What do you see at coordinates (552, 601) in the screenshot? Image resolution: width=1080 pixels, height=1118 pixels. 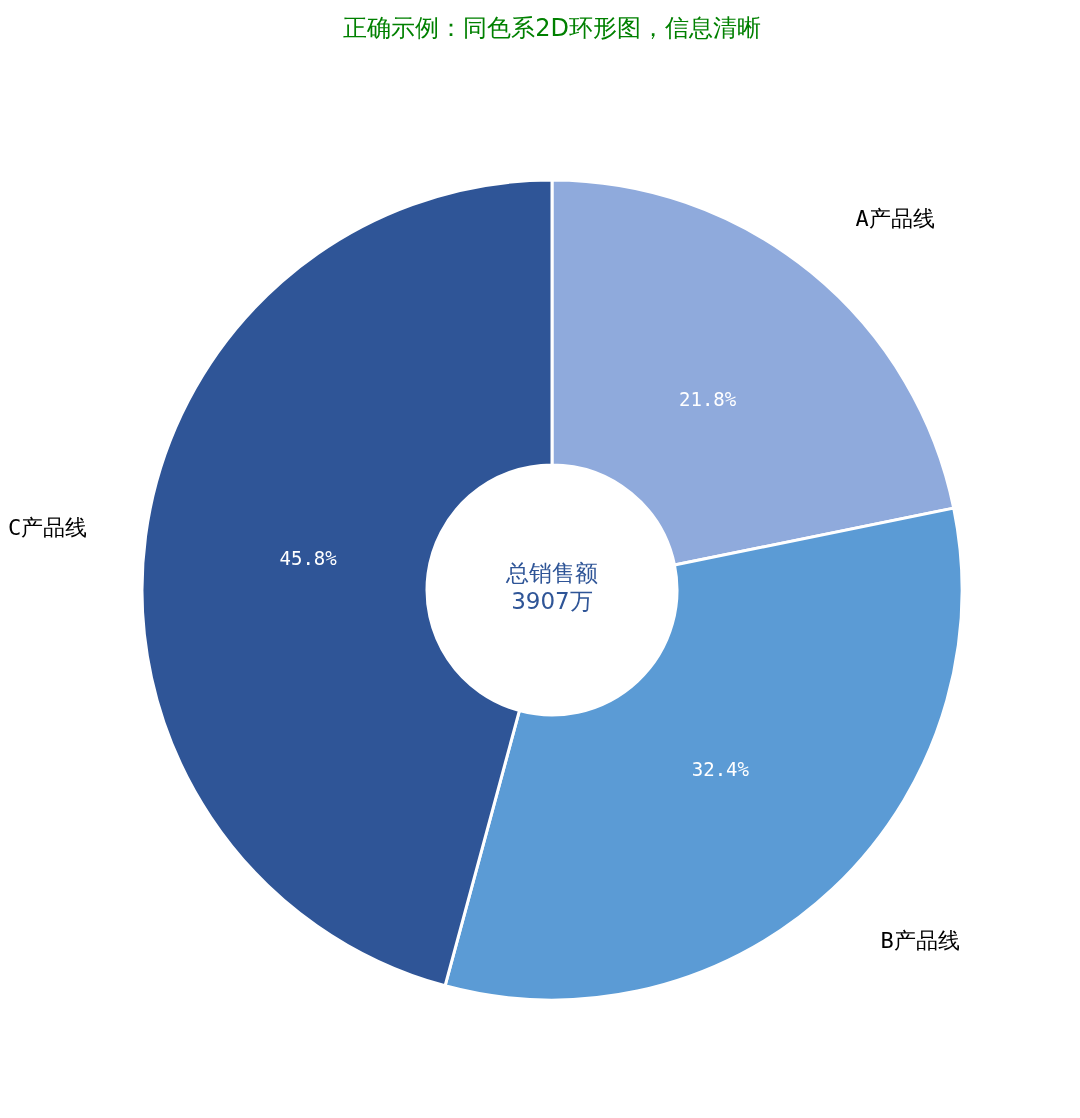 I see `text: 3907万` at bounding box center [552, 601].